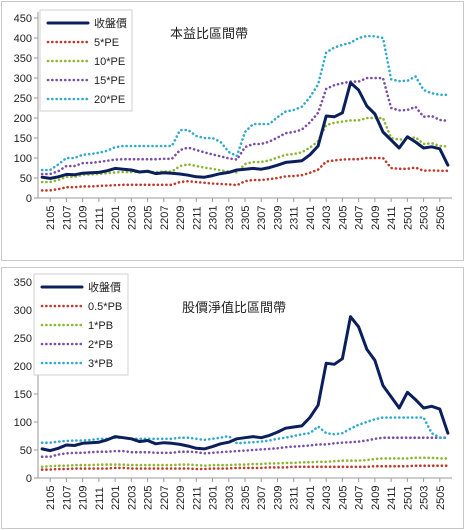 This screenshot has width=466, height=530. Describe the element at coordinates (106, 43) in the screenshot. I see `legend-label-1: 5*PE` at that location.